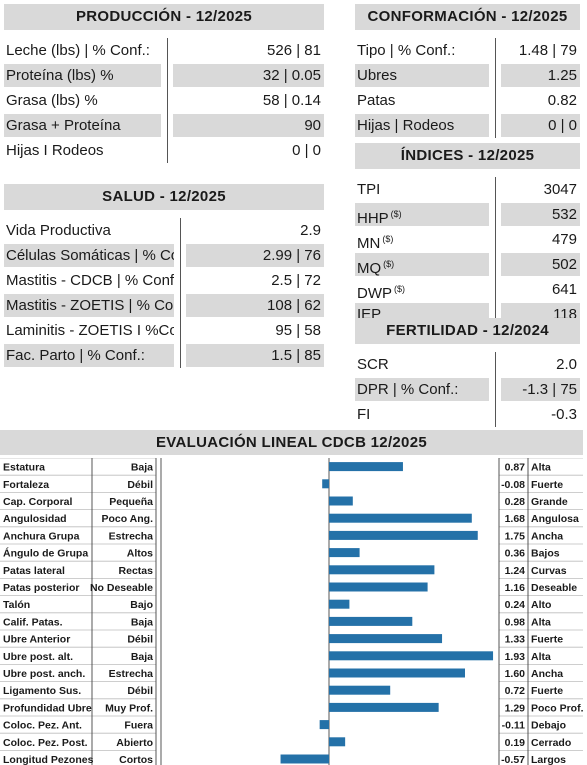 The image size is (587, 765). I want to click on low-extreme-label: Muy Prof., so click(129, 708).